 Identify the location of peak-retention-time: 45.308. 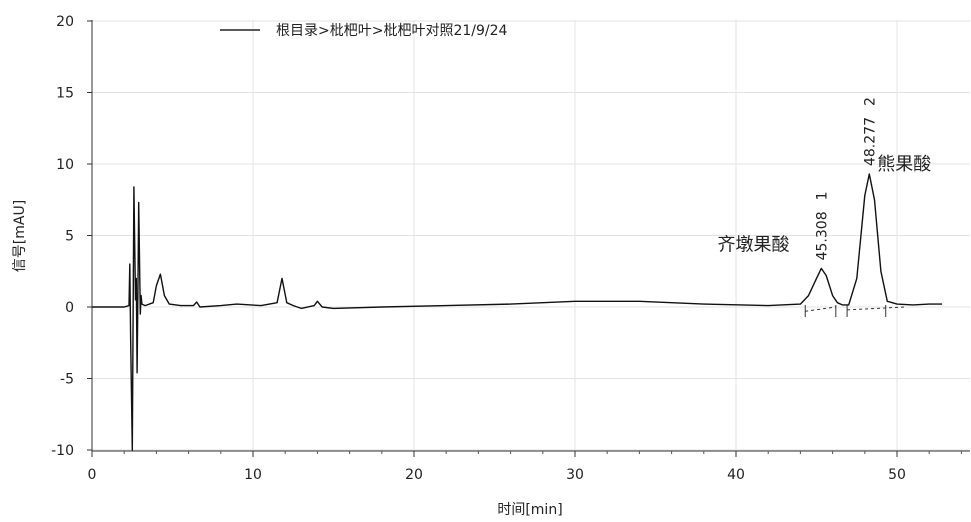
(822, 235).